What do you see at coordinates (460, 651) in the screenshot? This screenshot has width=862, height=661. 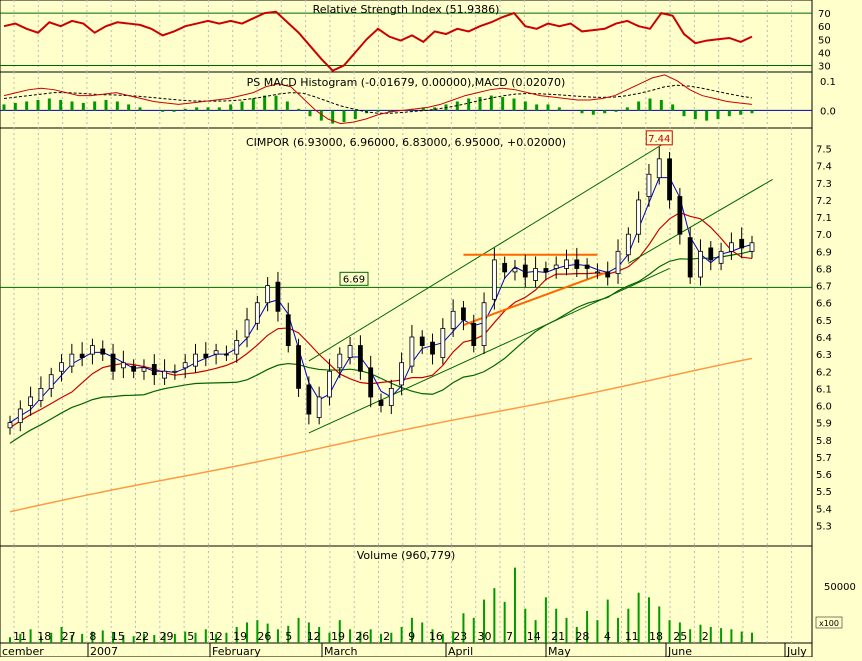 I see `x-month-label: April` at bounding box center [460, 651].